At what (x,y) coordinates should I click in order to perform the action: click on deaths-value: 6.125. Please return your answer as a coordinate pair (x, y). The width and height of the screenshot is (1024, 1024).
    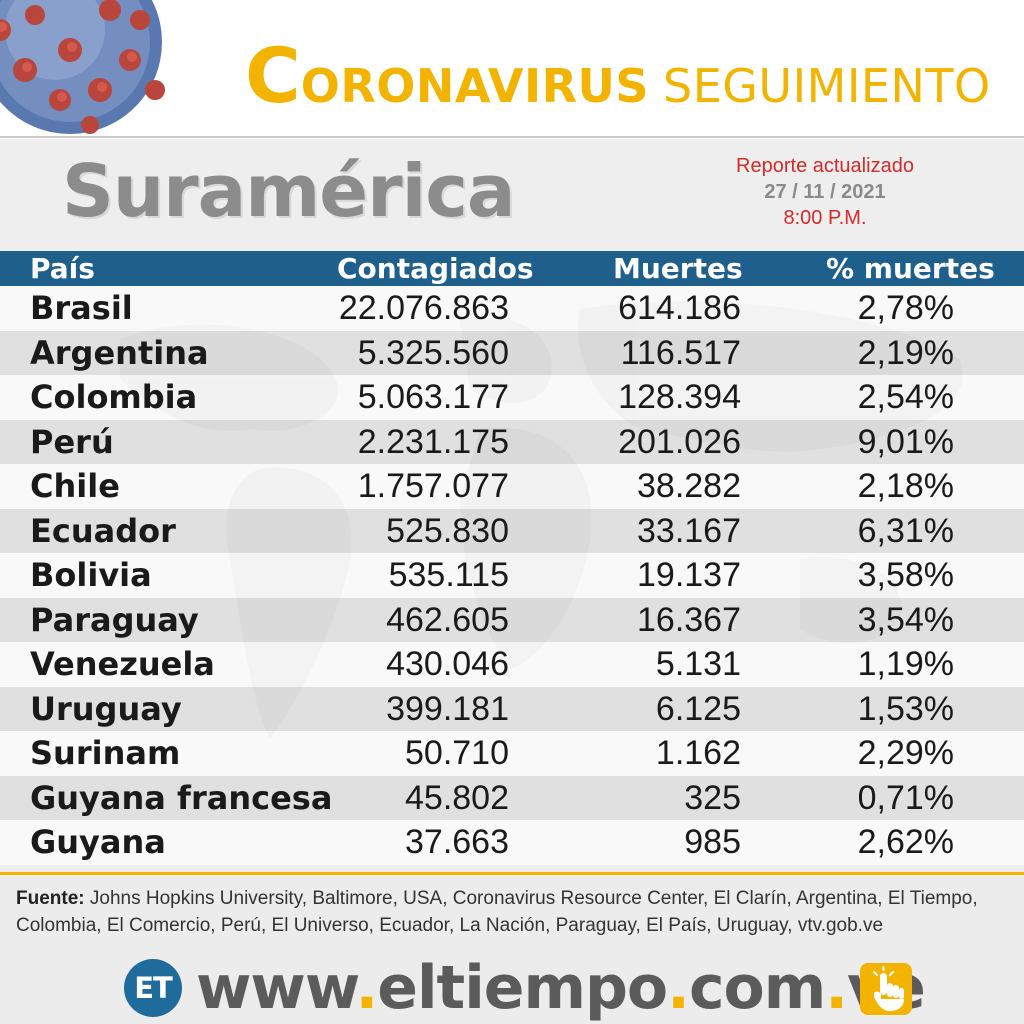
    Looking at the image, I should click on (698, 708).